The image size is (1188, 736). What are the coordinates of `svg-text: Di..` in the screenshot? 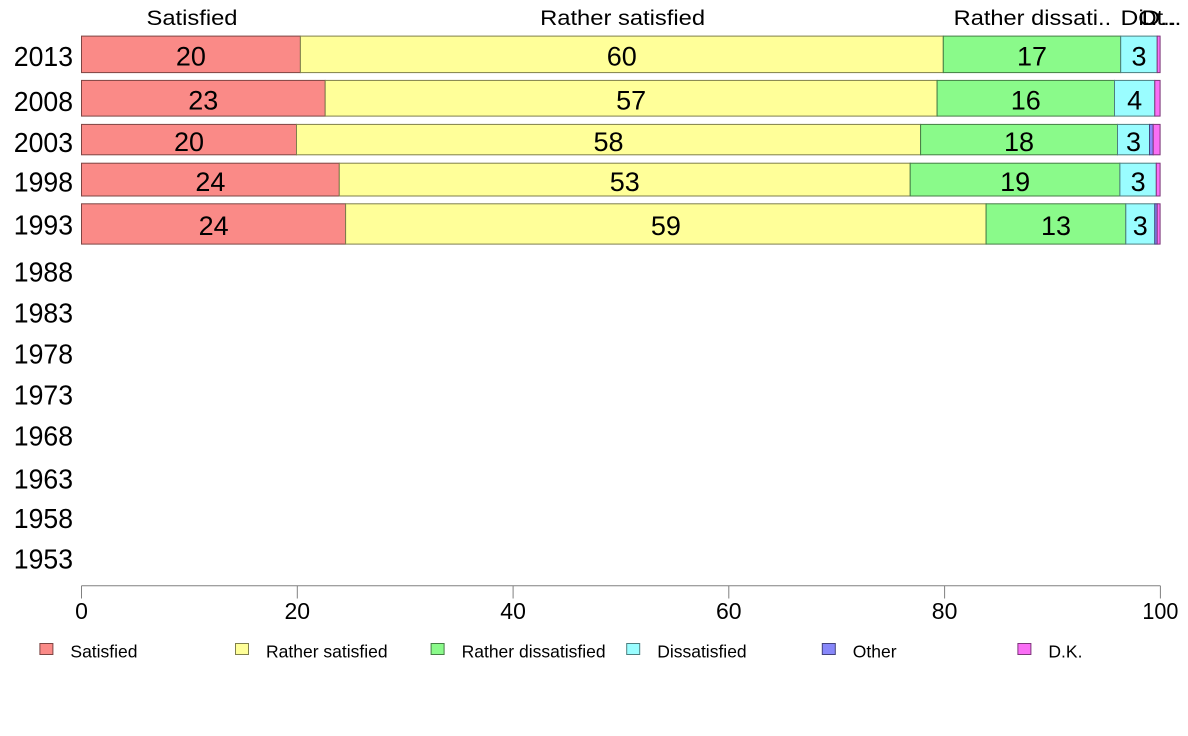 It's located at (1139, 18).